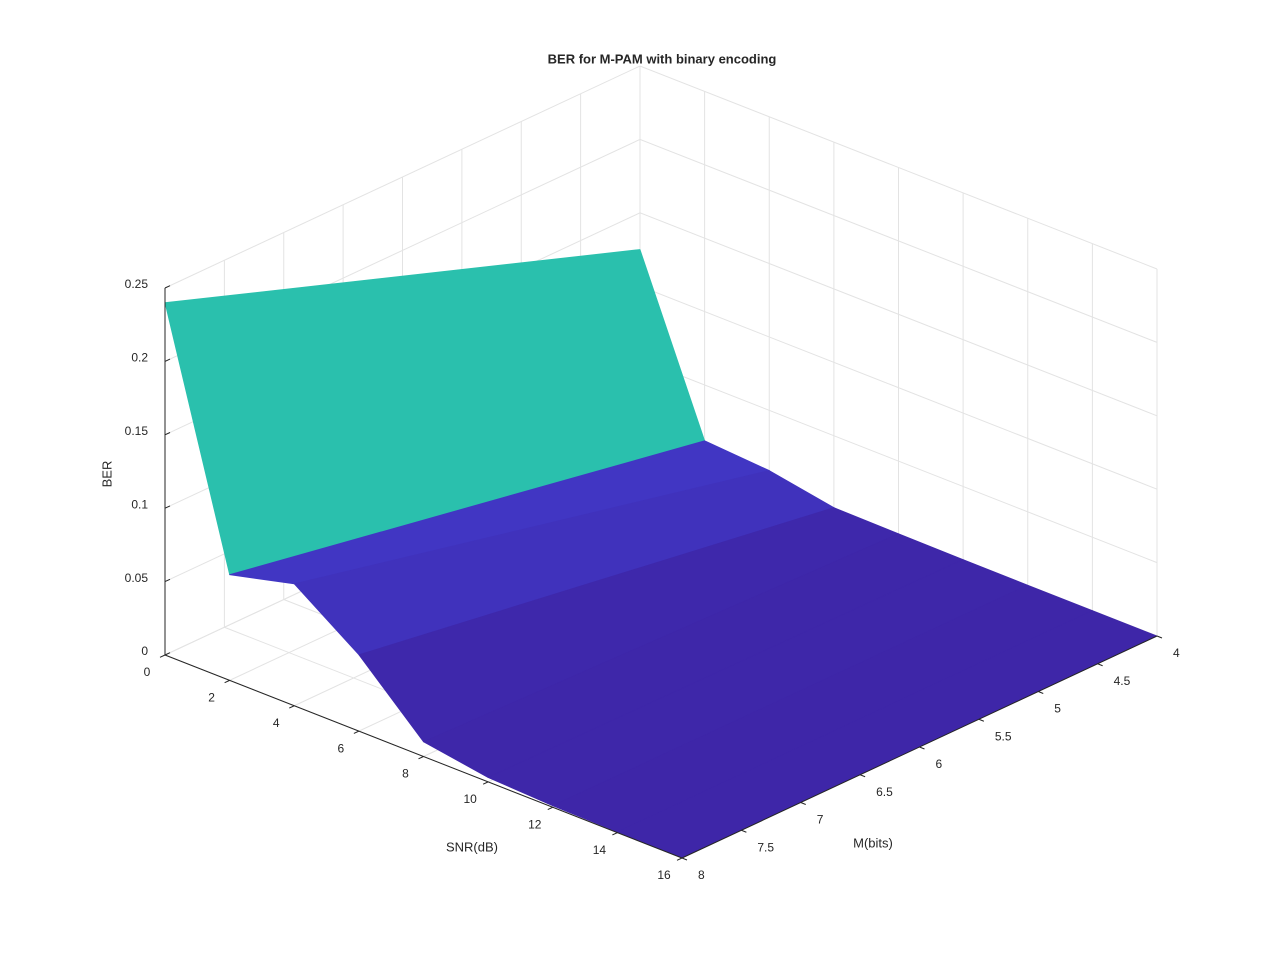 The image size is (1278, 964). Describe the element at coordinates (600, 850) in the screenshot. I see `x-tick-label: 14` at that location.